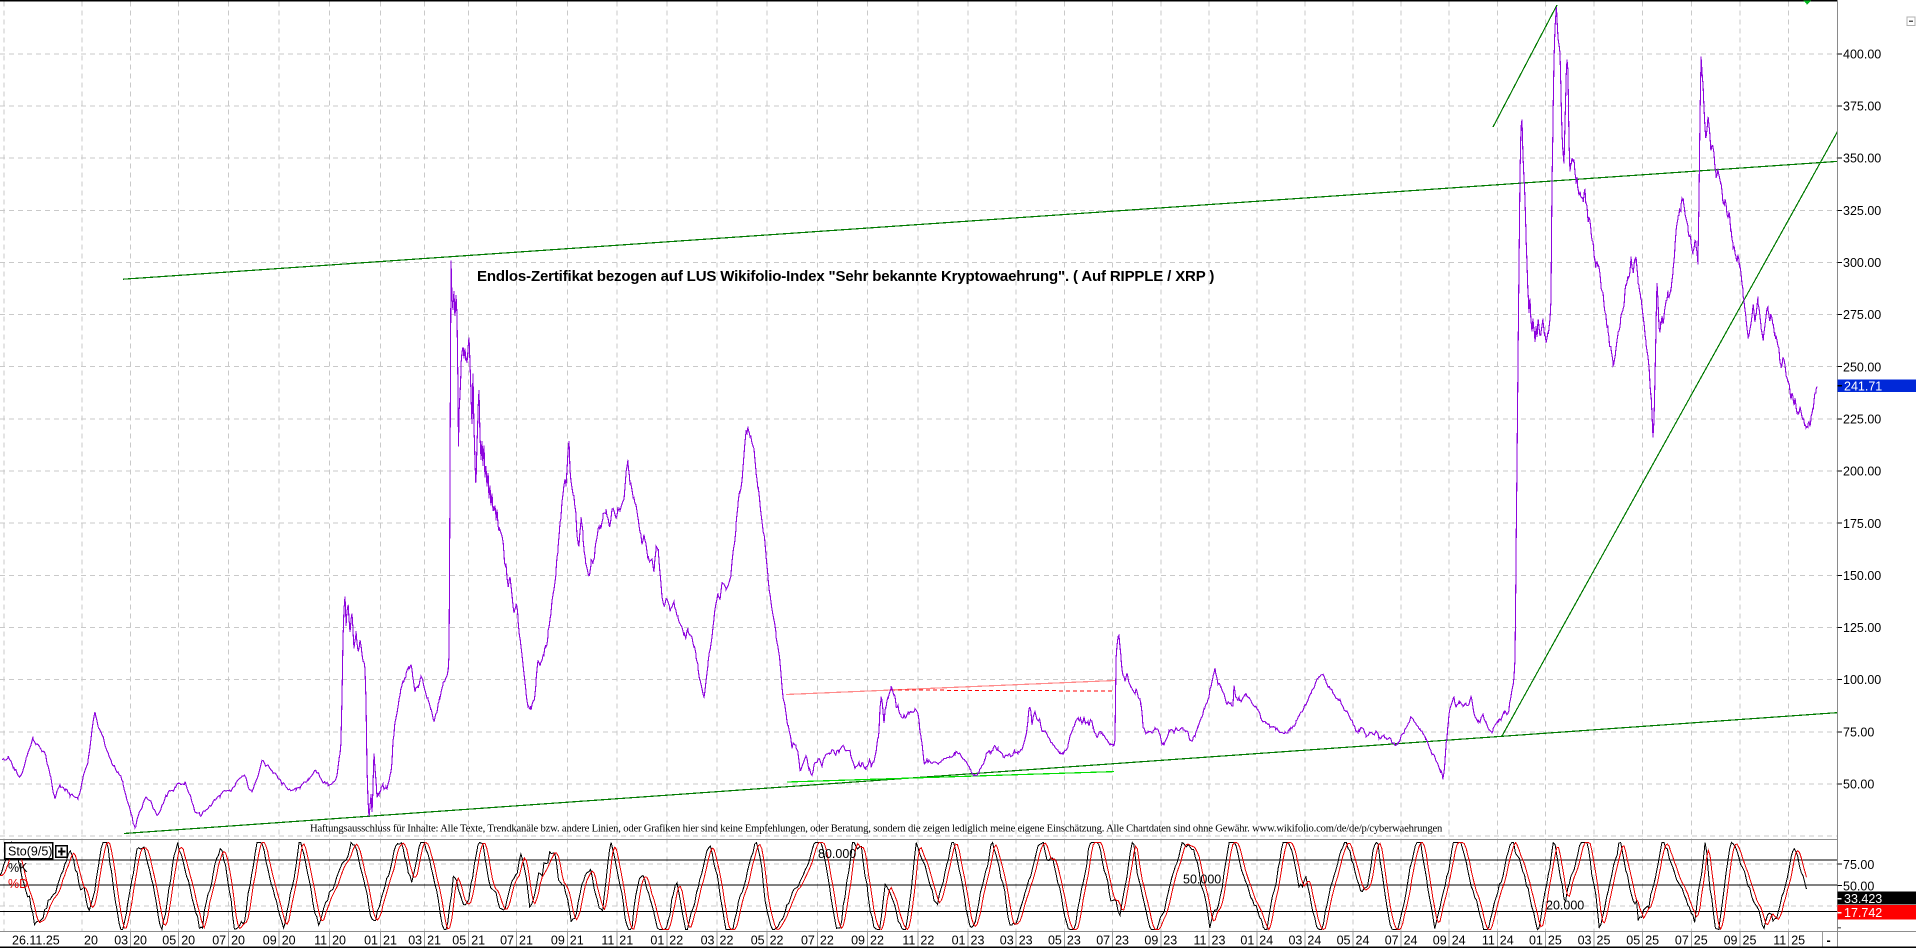 The height and width of the screenshot is (948, 1916). Describe the element at coordinates (1862, 54) in the screenshot. I see `svg-text: 400.00` at that location.